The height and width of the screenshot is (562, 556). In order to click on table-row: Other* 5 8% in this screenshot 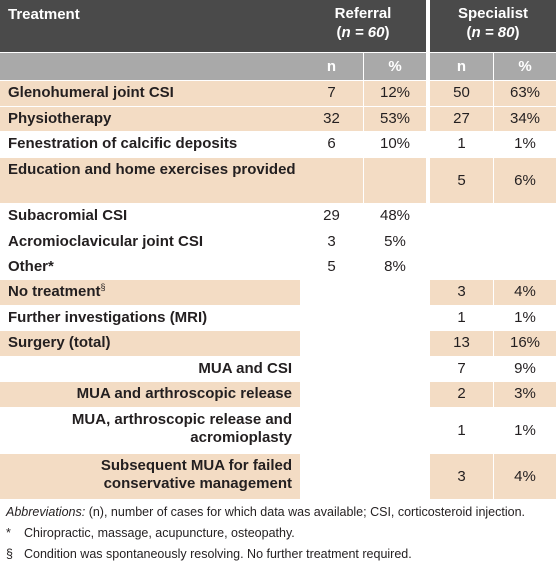, I will do `click(278, 266)`.